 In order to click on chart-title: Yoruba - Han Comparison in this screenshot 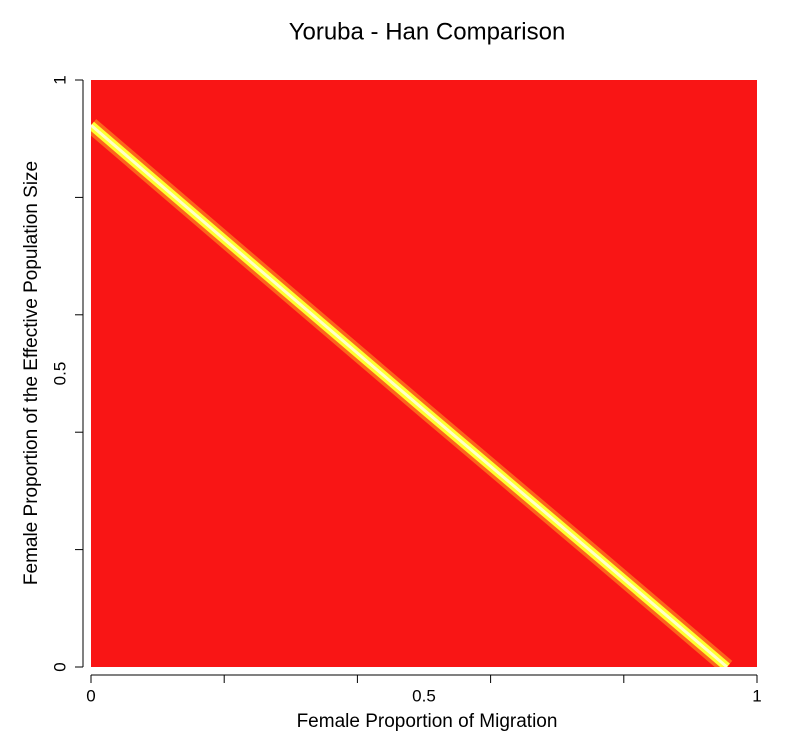, I will do `click(427, 31)`.